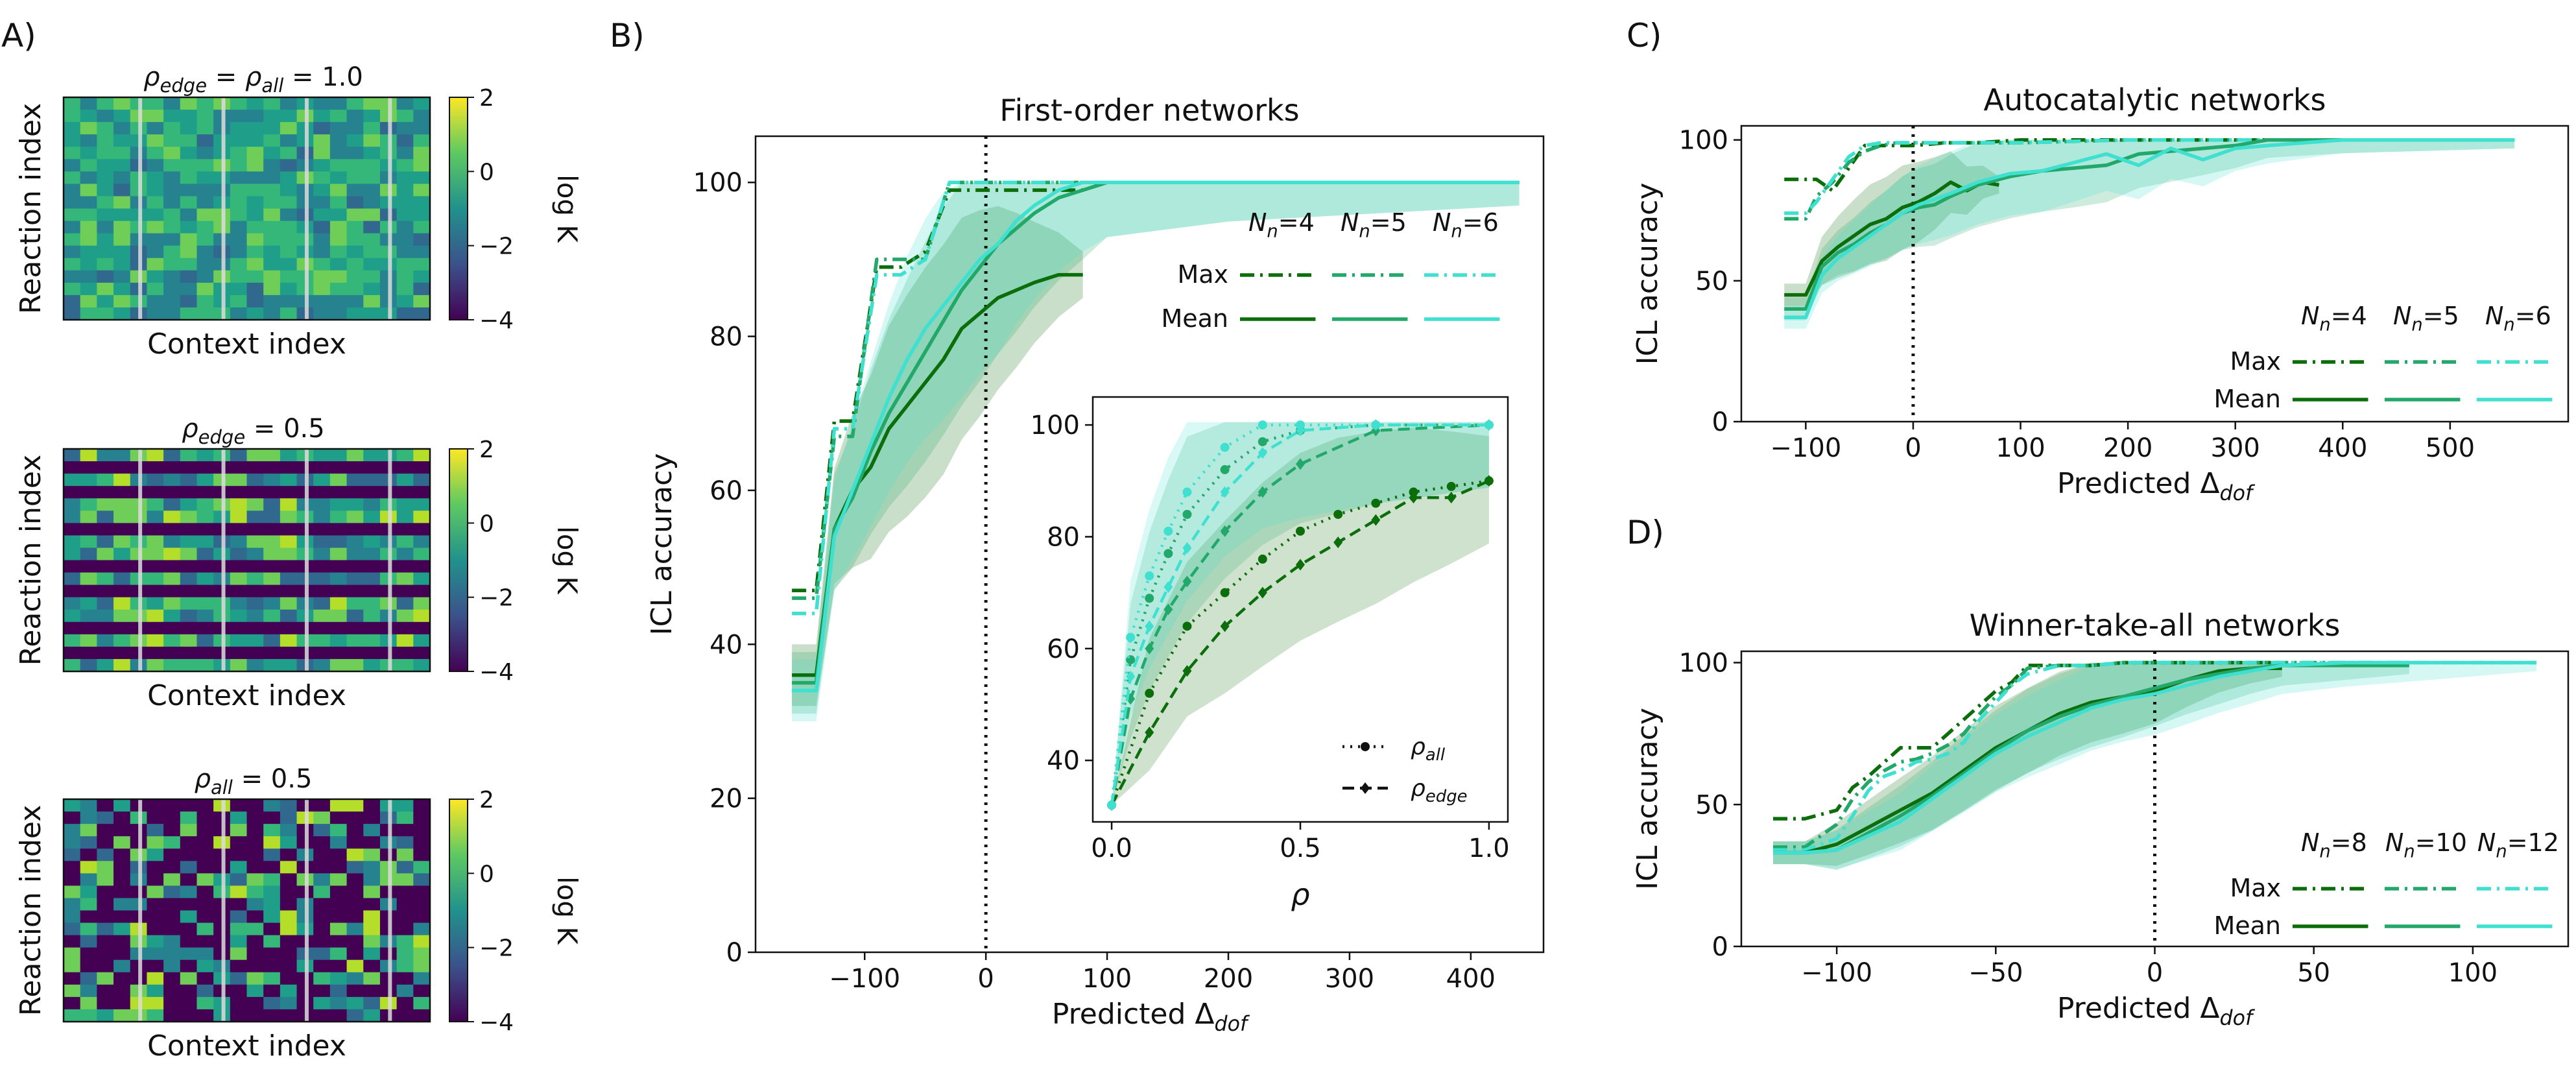 The image size is (2576, 1082). What do you see at coordinates (18, 35) in the screenshot?
I see `panel-a-label: A)` at bounding box center [18, 35].